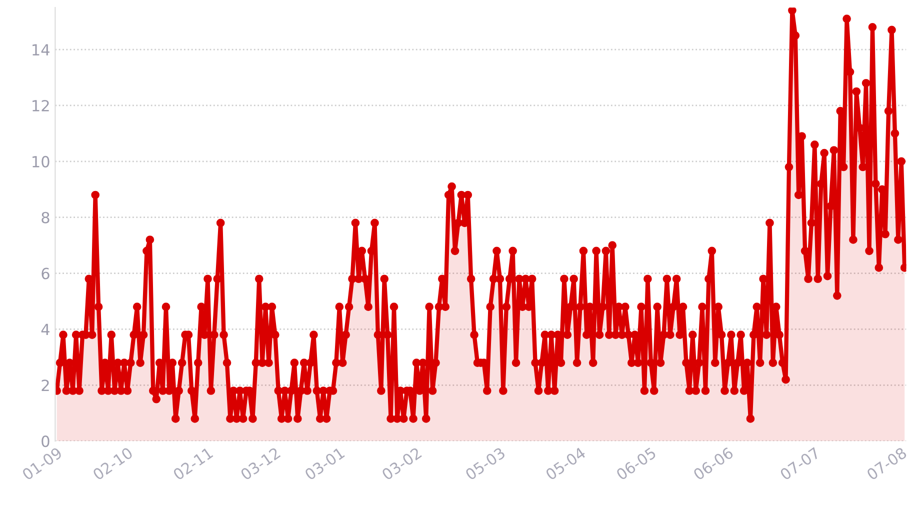 The image size is (920, 507). What do you see at coordinates (41, 50) in the screenshot?
I see `y-tick-label: 14` at bounding box center [41, 50].